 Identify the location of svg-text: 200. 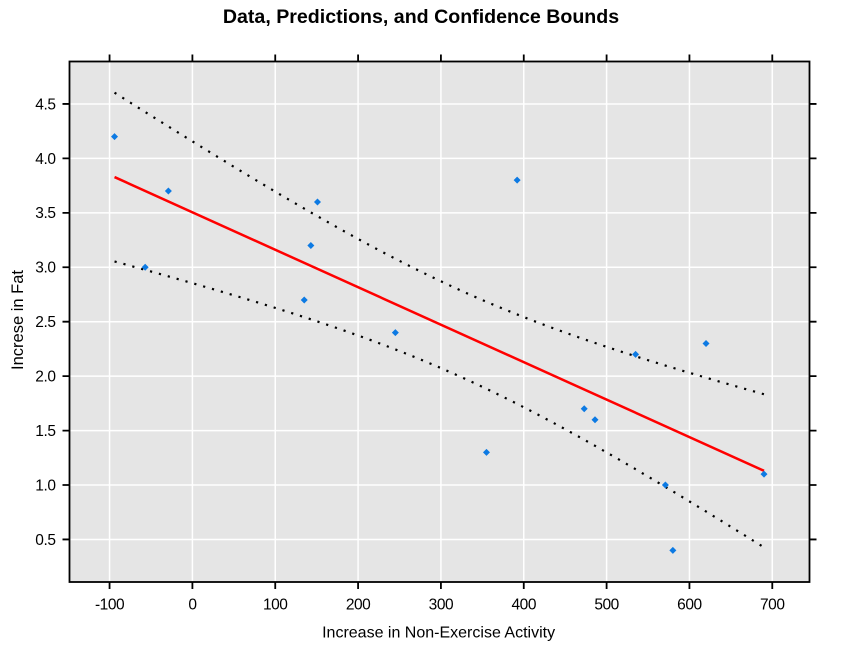
(358, 604).